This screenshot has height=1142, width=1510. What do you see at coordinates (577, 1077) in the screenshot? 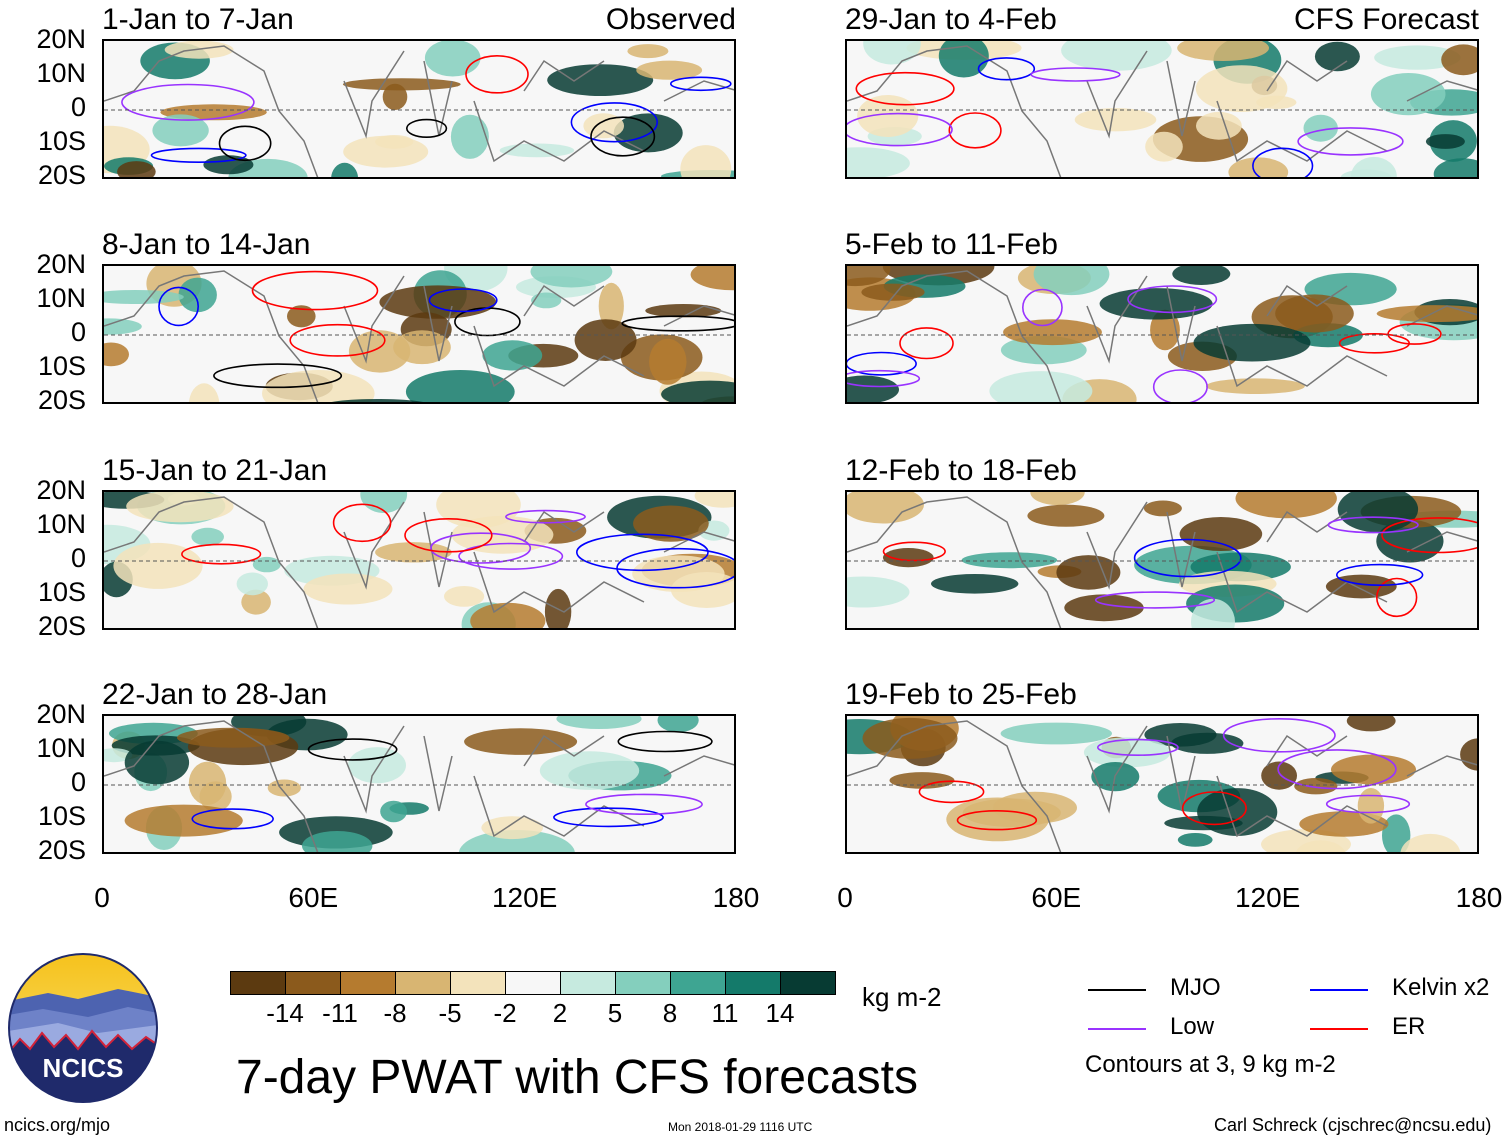
I see `main-title: 7-day PWAT with CFS forecasts` at bounding box center [577, 1077].